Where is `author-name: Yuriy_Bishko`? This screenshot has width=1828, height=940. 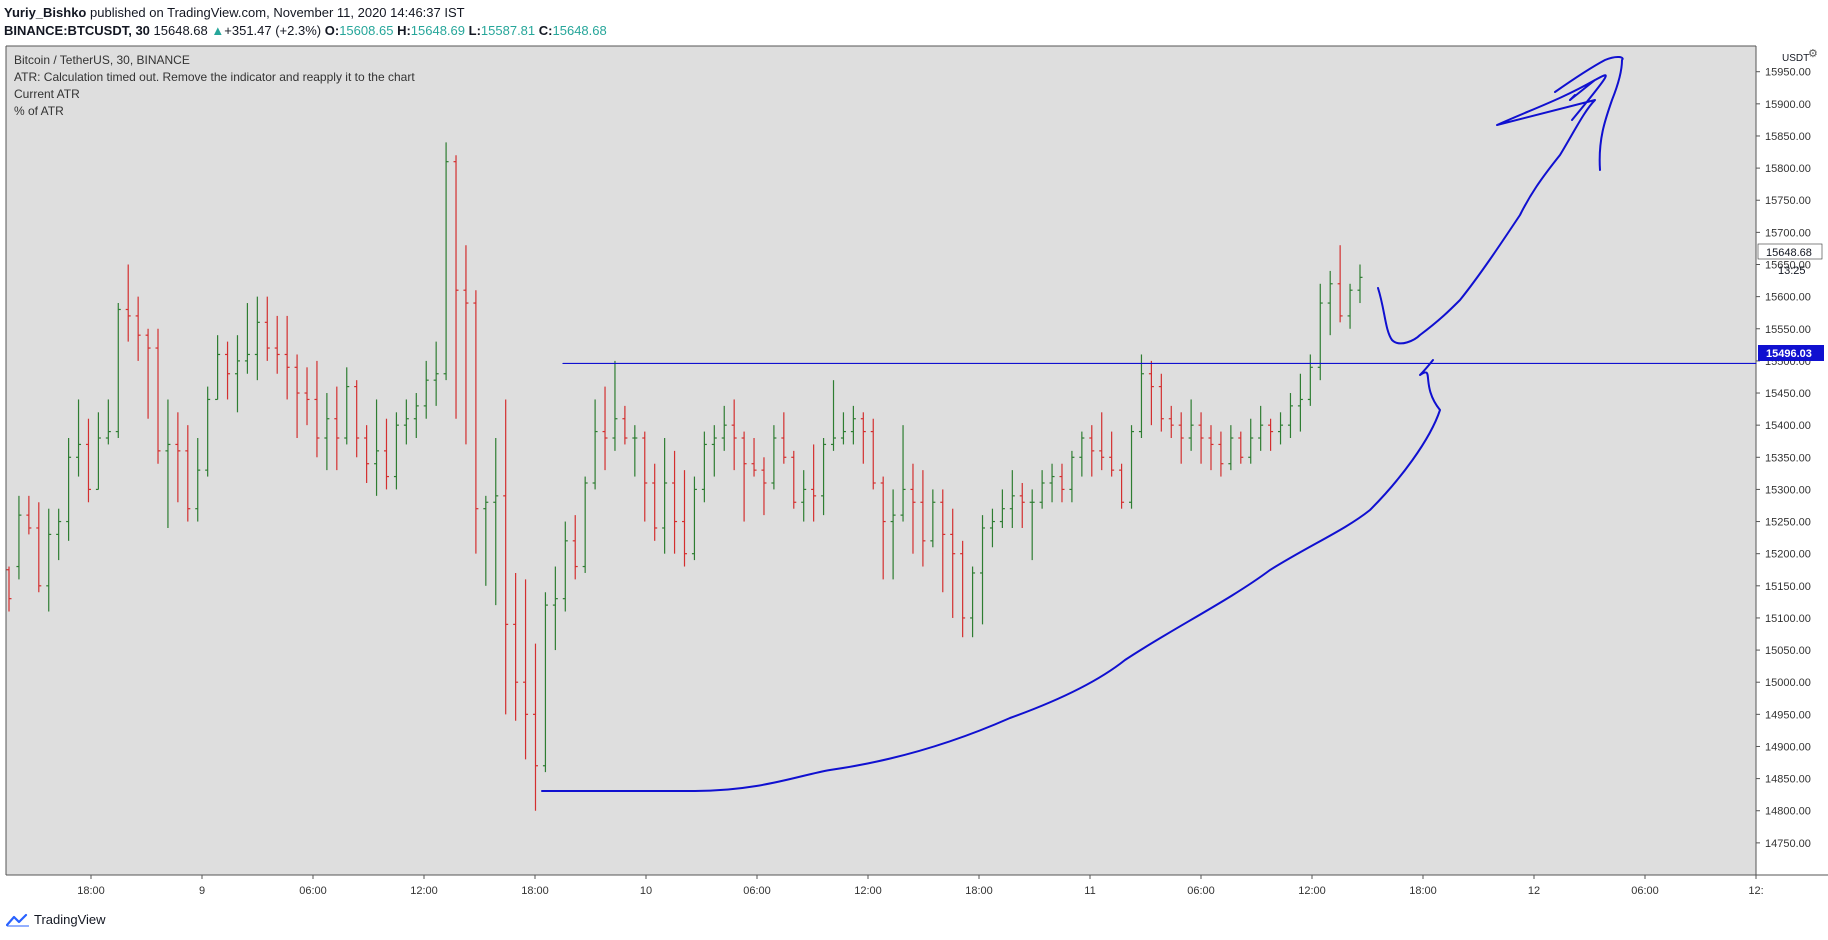
author-name: Yuriy_Bishko is located at coordinates (45, 12).